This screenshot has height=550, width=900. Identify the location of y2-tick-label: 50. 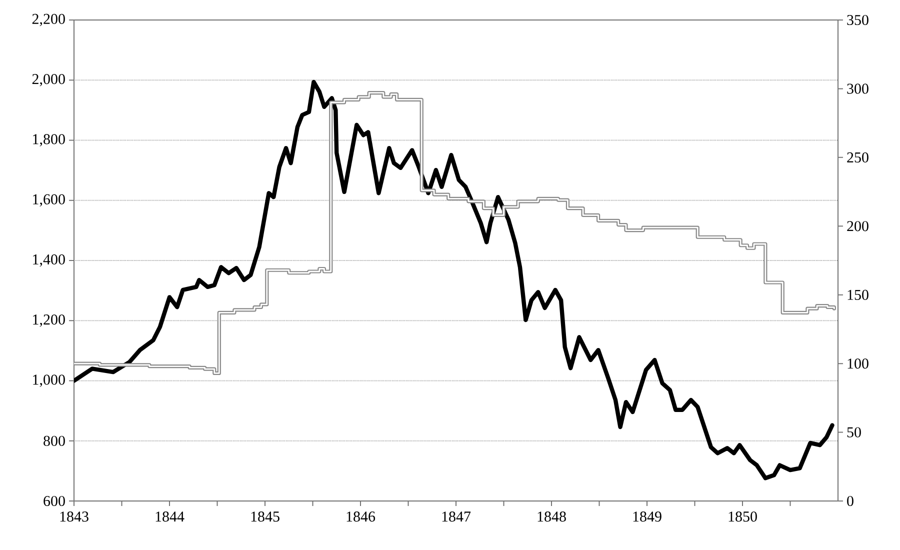
(854, 432).